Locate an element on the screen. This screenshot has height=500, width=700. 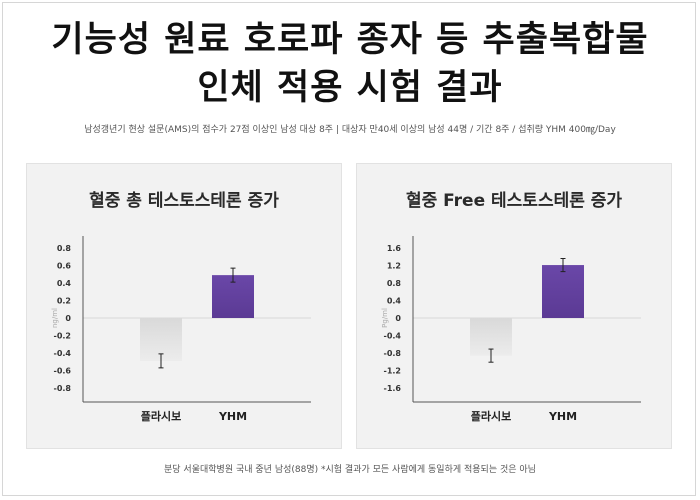
y-tick-label: -1.2 is located at coordinates (393, 371).